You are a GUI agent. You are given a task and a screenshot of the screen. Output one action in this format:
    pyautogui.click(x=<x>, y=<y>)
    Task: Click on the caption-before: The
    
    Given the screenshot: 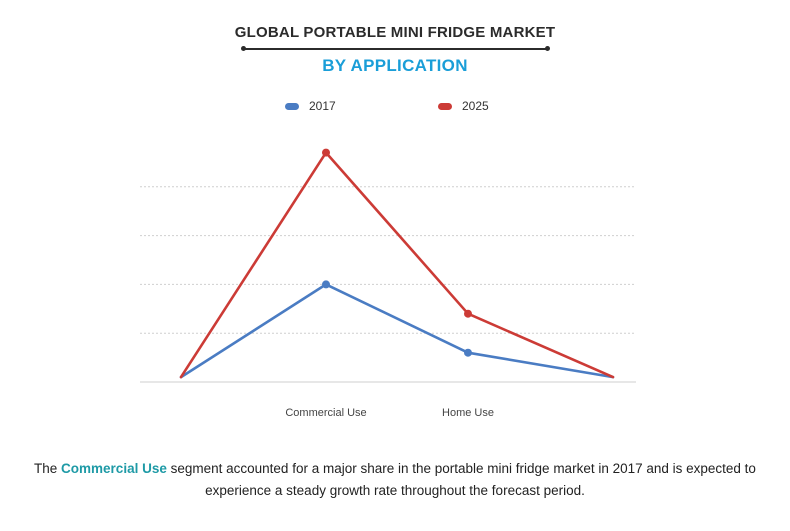 What is the action you would take?
    pyautogui.click(x=48, y=468)
    